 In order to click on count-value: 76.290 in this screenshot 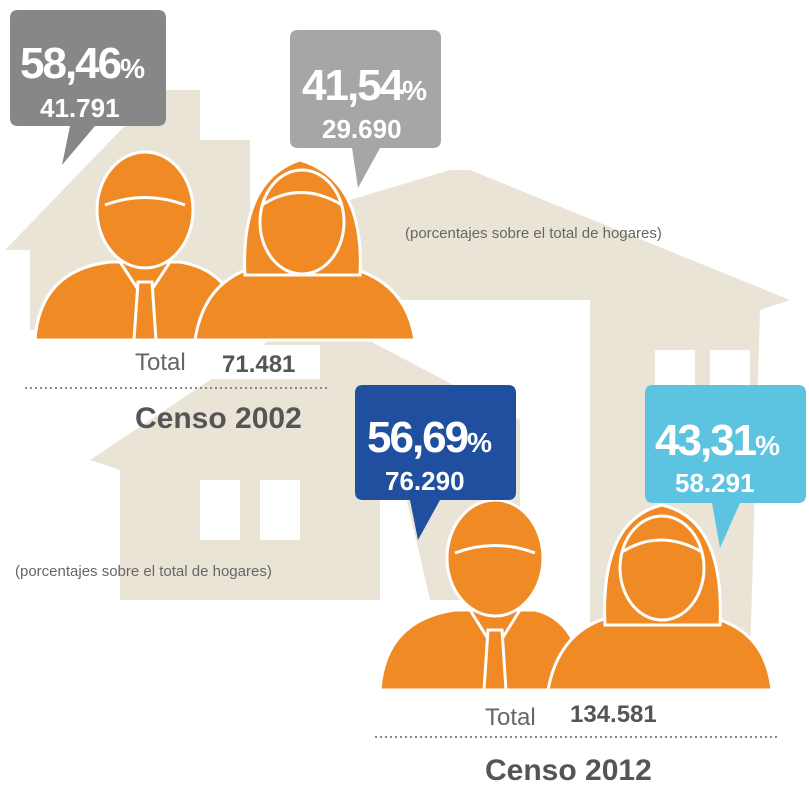, I will do `click(425, 481)`.